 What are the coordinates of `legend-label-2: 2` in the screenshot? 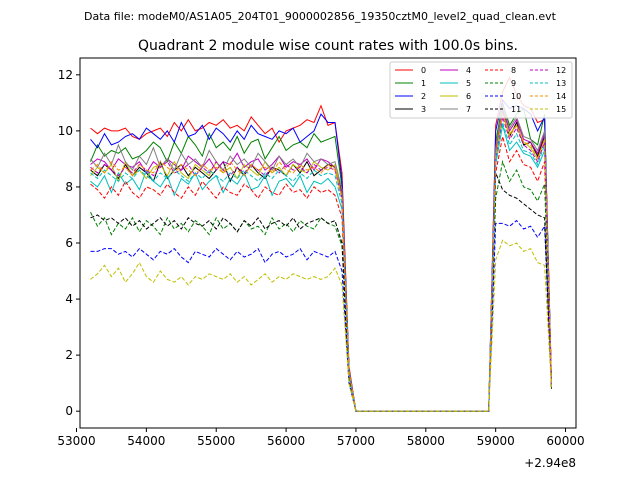 It's located at (423, 96).